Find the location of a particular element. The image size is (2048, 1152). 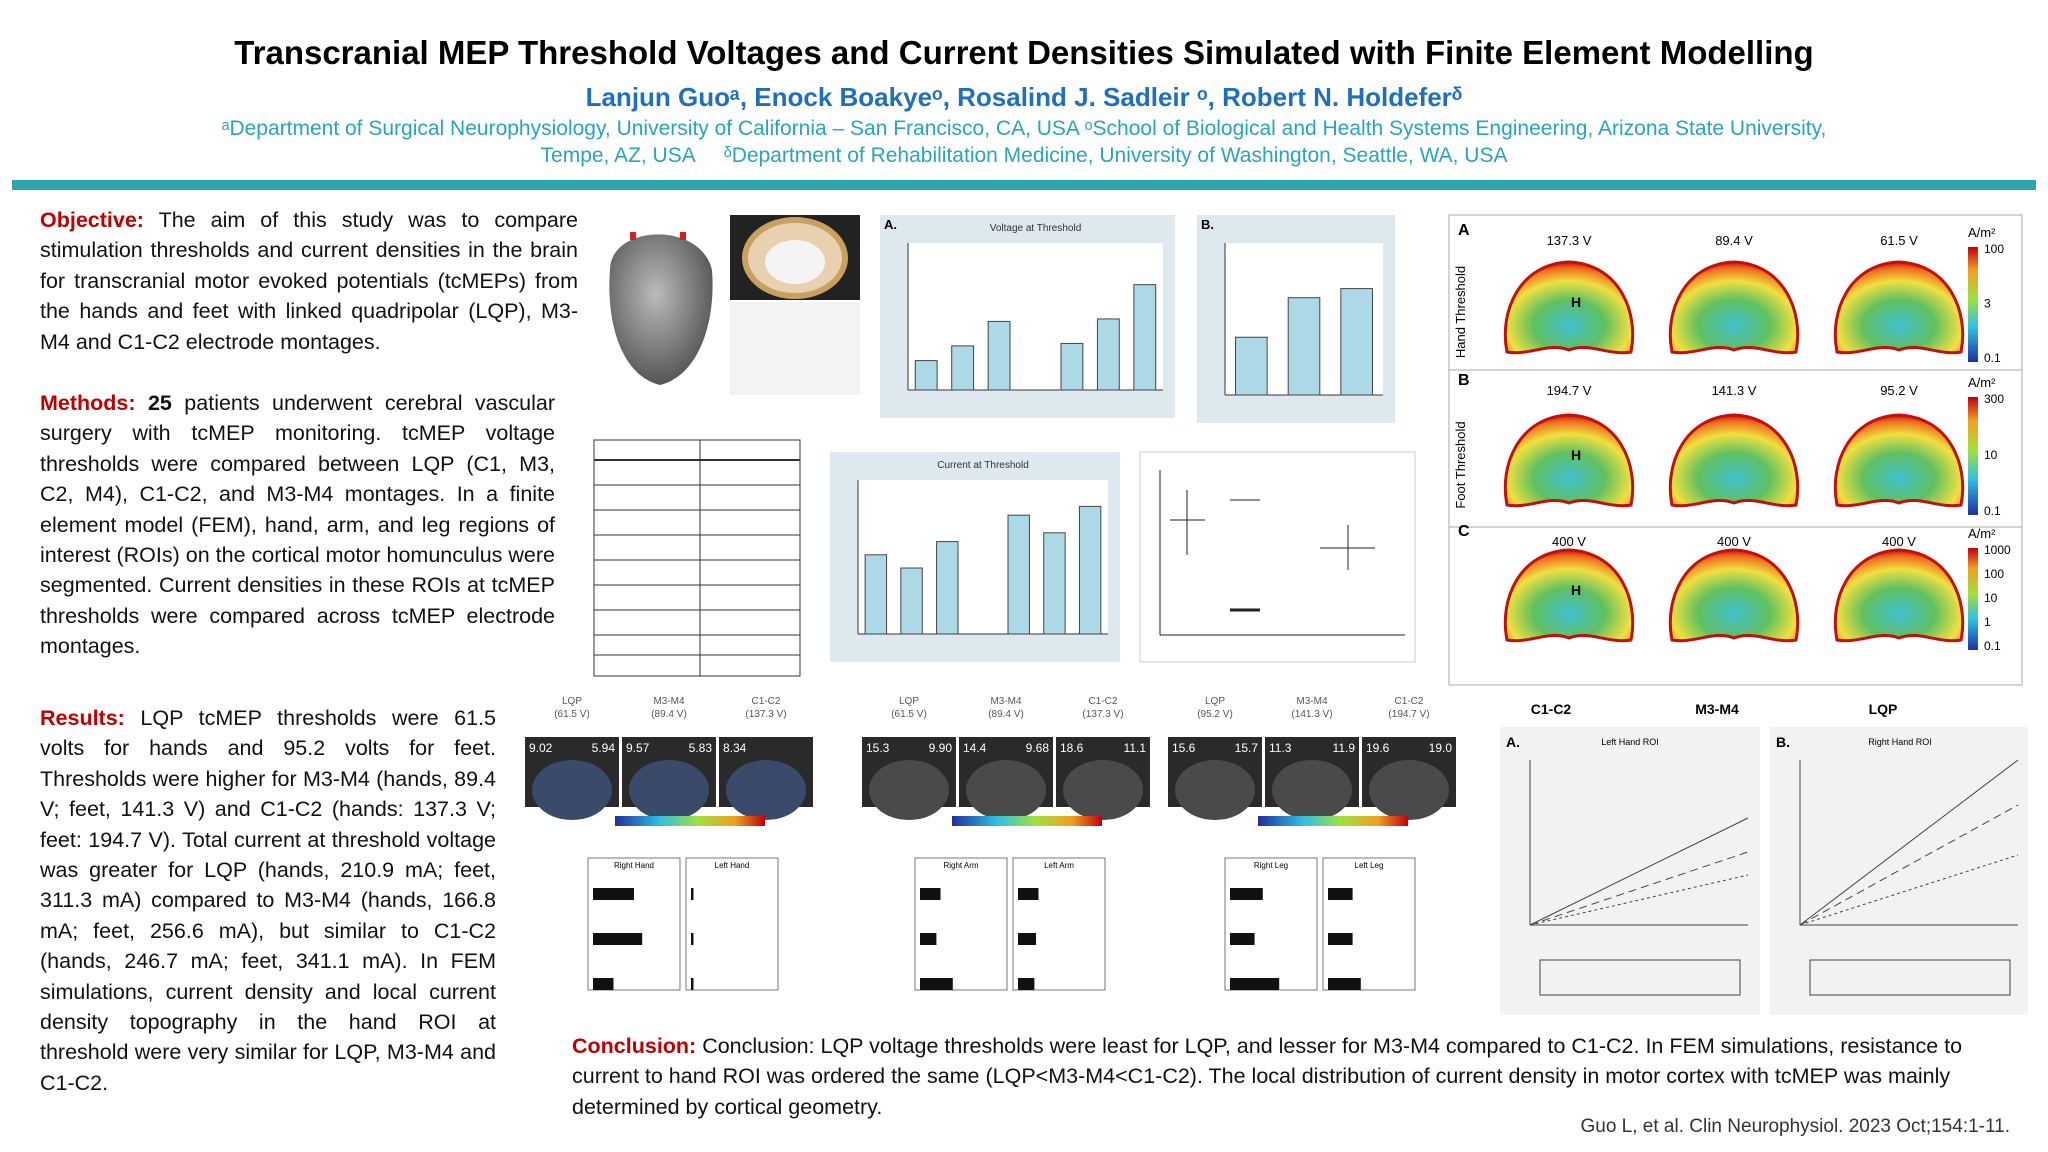

panel-name: M3-M4 is located at coordinates (1312, 701).